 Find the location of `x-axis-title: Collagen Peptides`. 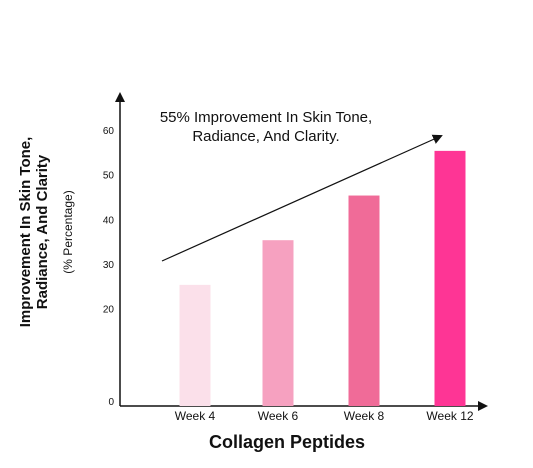

x-axis-title: Collagen Peptides is located at coordinates (287, 442).